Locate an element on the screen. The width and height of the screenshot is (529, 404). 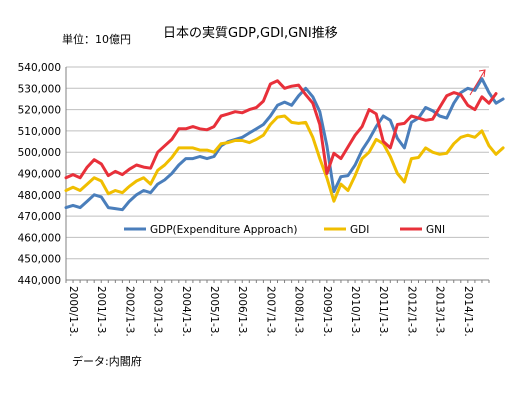
x-tick-label: 2010/1-3. is located at coordinates (355, 311).